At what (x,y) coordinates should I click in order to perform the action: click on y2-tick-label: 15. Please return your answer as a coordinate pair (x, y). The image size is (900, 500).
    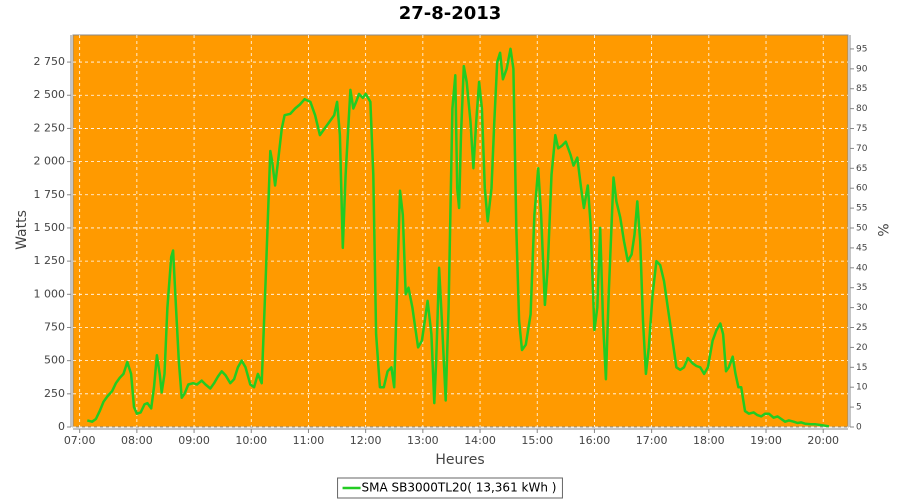
    Looking at the image, I should click on (861, 368).